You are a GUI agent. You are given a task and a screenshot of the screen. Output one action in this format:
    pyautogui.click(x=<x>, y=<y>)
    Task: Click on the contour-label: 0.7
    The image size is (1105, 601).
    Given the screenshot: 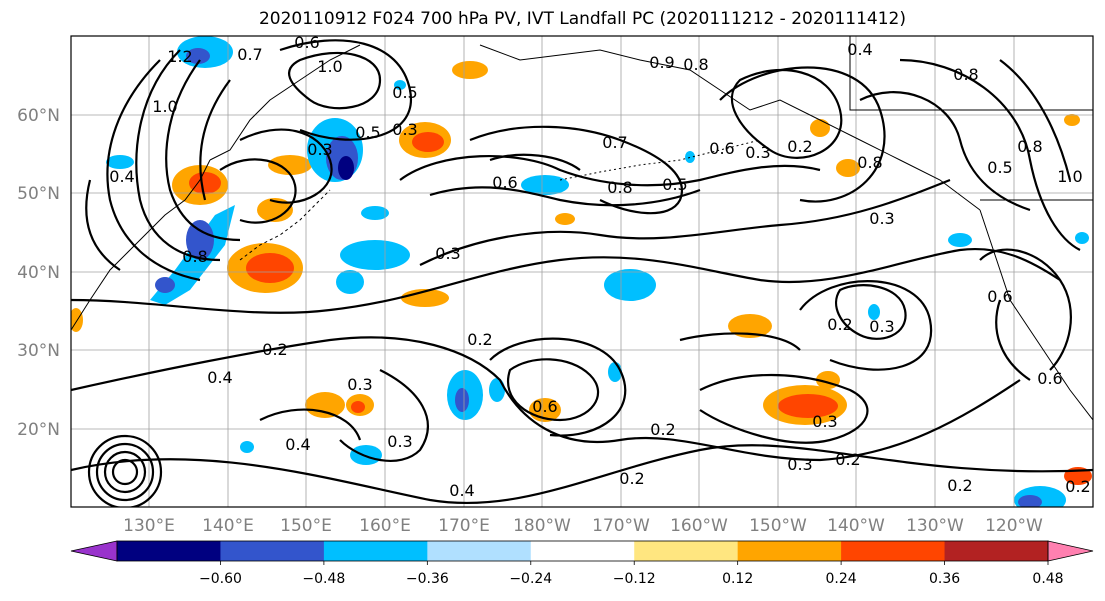 What is the action you would take?
    pyautogui.click(x=249, y=54)
    